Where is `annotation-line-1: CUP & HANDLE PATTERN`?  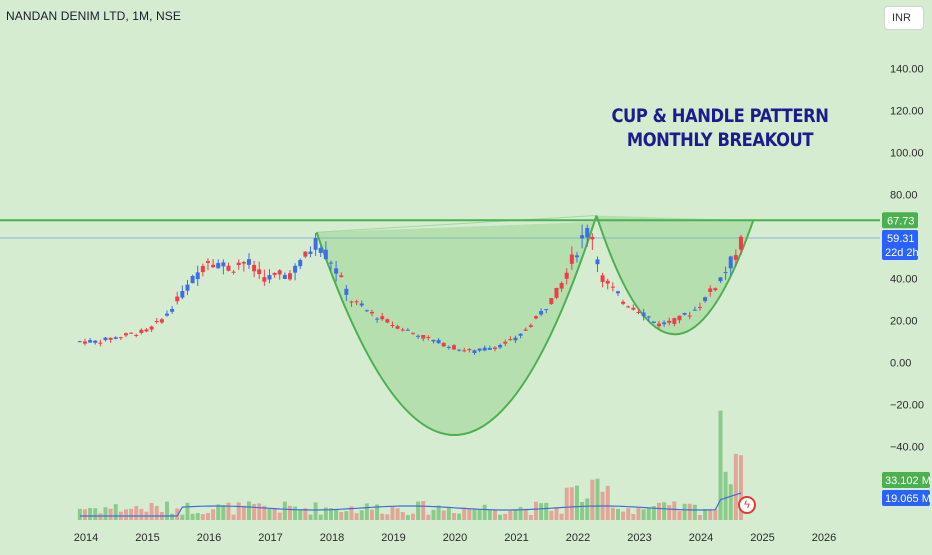
annotation-line-1: CUP & HANDLE PATTERN is located at coordinates (720, 116).